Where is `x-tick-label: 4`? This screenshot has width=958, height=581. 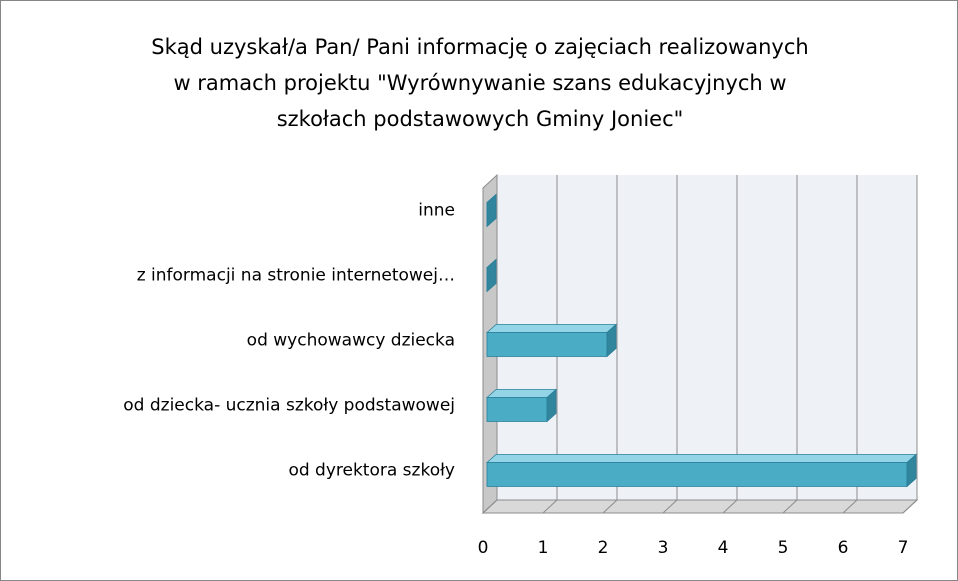
x-tick-label: 4 is located at coordinates (723, 548).